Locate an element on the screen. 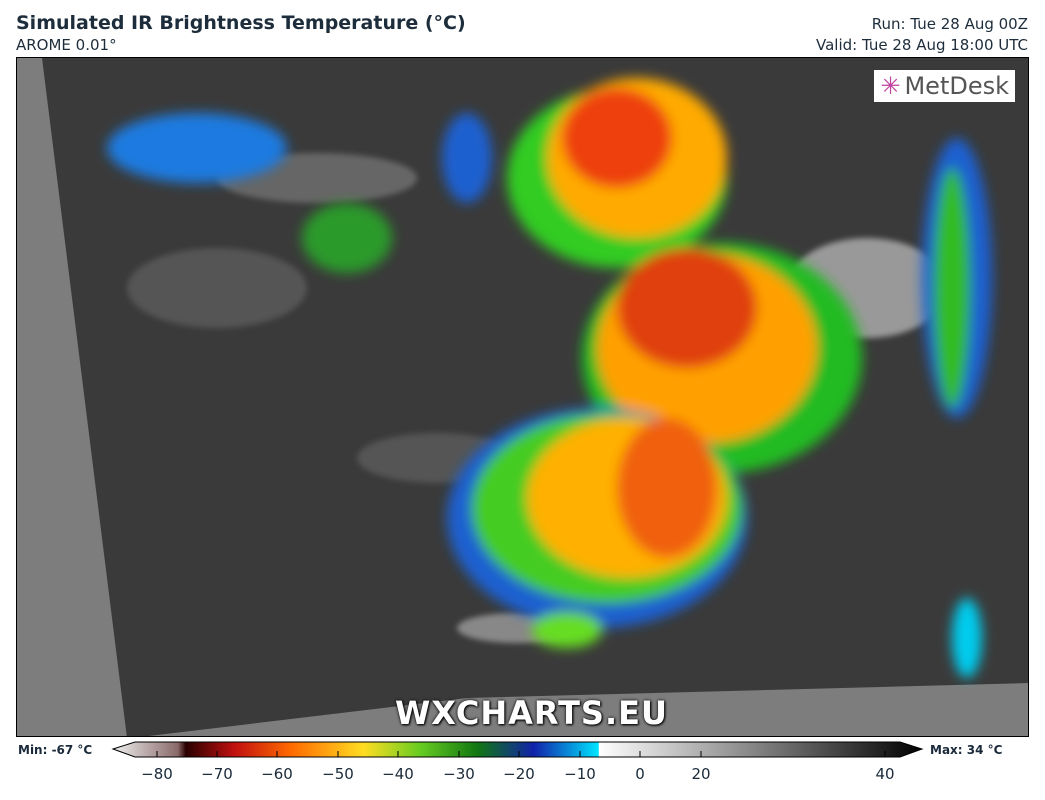 This screenshot has width=1045, height=800. model-label: AROME 0.01° is located at coordinates (66, 45).